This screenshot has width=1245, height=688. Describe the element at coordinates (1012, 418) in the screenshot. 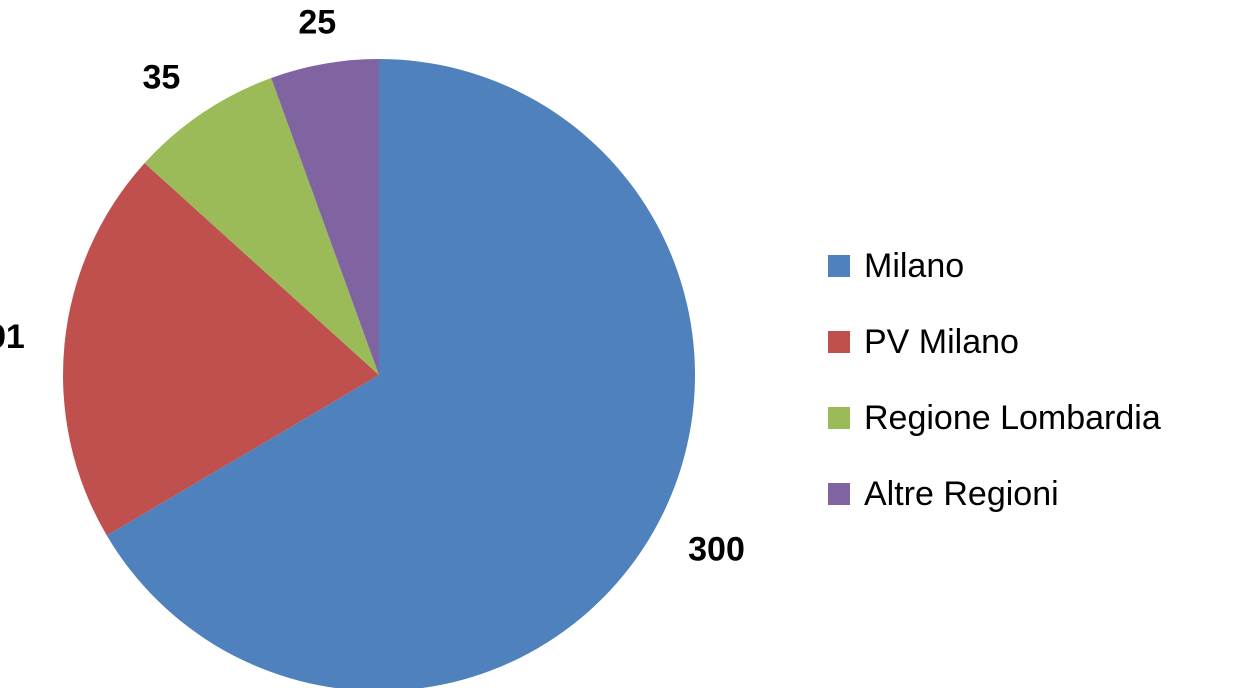

I see `legend-label: Regione Lombardia` at that location.